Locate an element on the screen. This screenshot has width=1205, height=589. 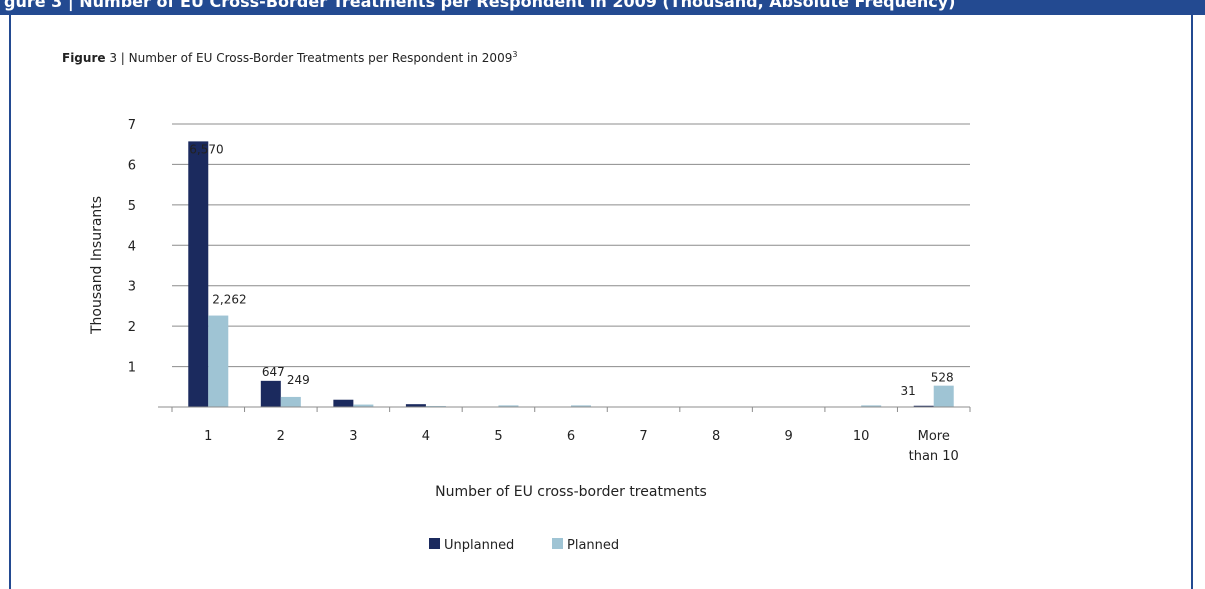
legend-label-planned: Planned is located at coordinates (593, 545).